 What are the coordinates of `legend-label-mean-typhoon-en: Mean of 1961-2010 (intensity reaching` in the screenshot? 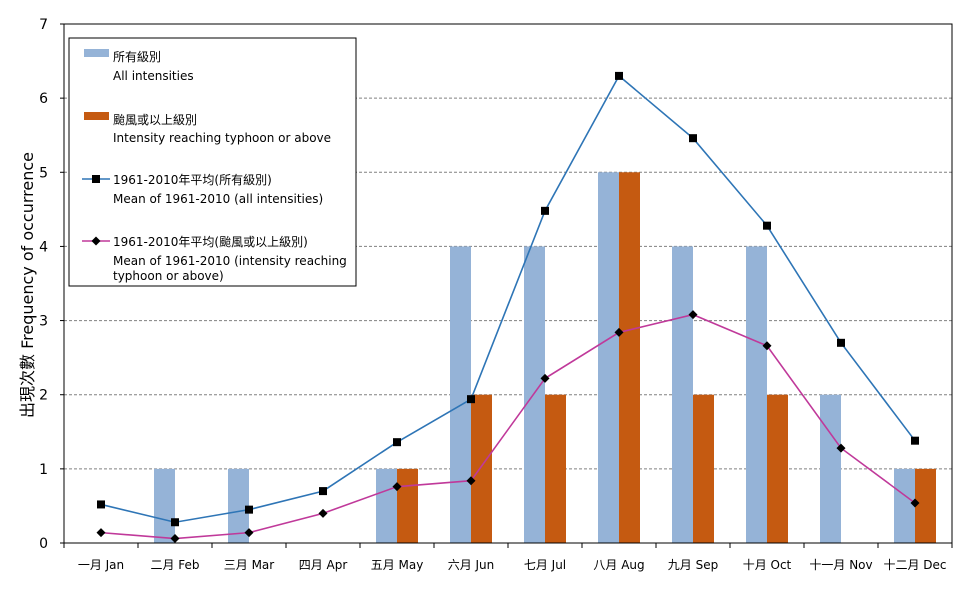 It's located at (230, 261).